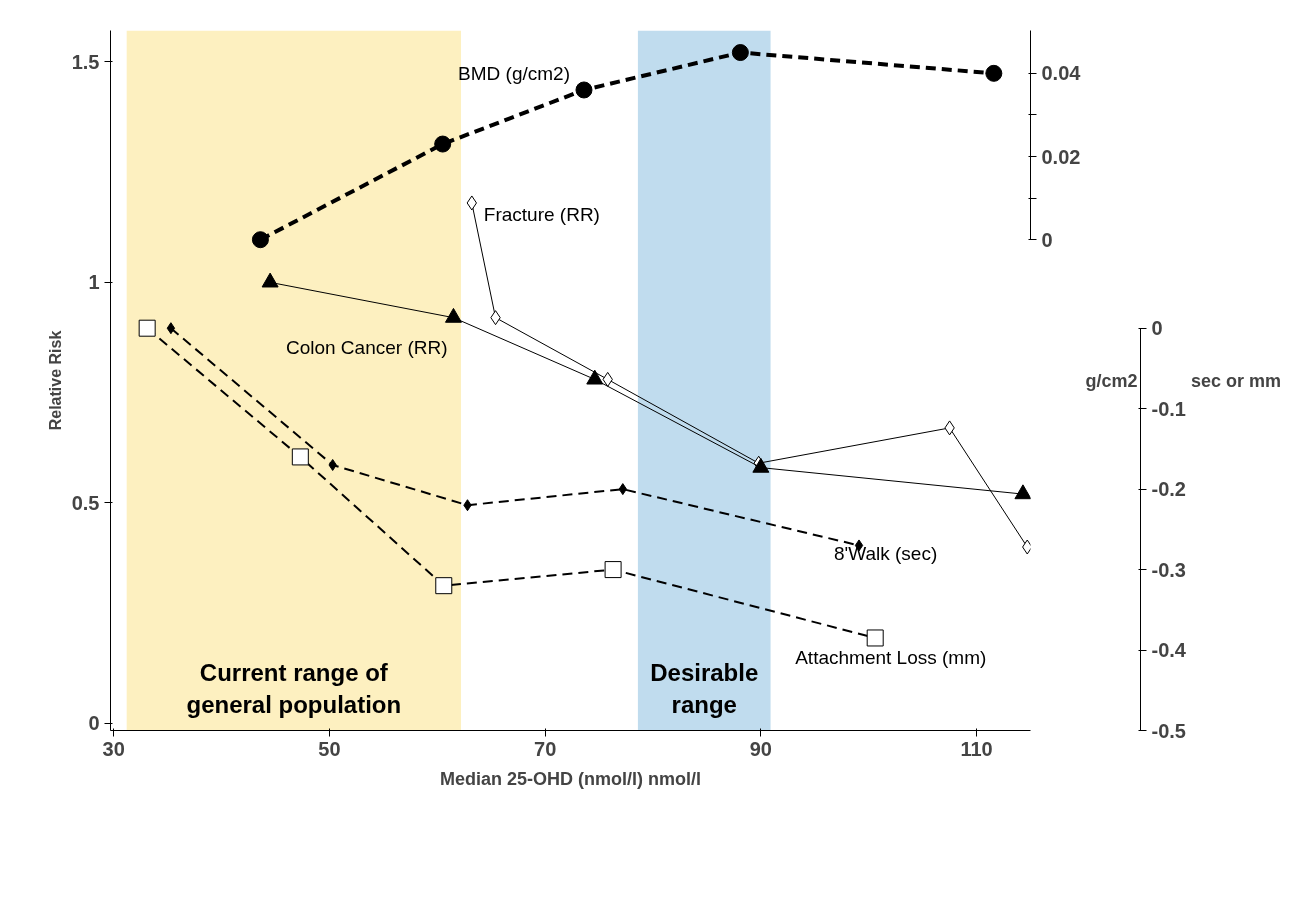 This screenshot has width=1297, height=920. I want to click on series-label: BMD (g/cm2), so click(514, 74).